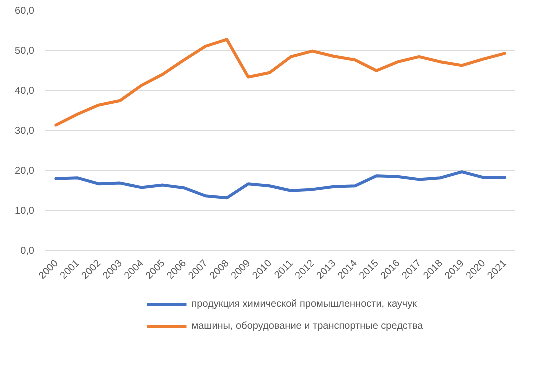 The width and height of the screenshot is (540, 375). I want to click on y-tick-label: 60,0, so click(25, 11).